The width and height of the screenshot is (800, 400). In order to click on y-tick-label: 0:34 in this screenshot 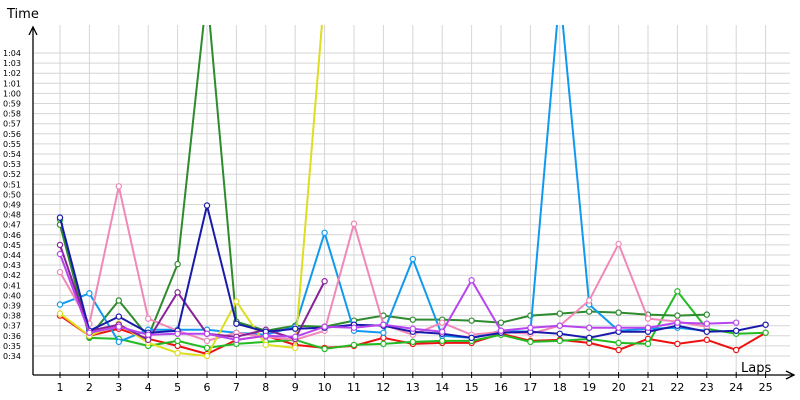, I will do `click(12, 356)`.